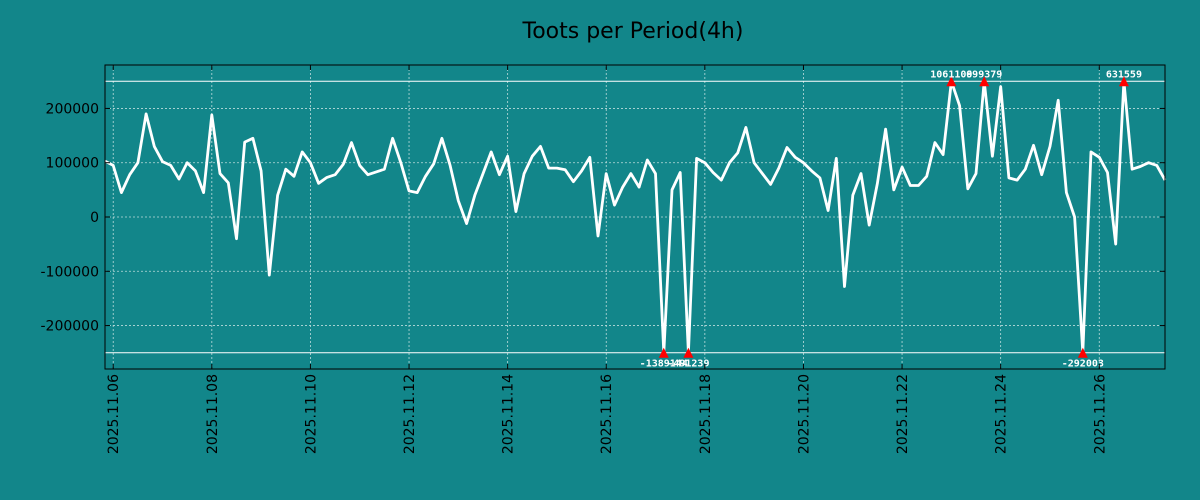 This screenshot has height=500, width=1200. I want to click on x-tick-label: 2025.11.08, so click(213, 414).